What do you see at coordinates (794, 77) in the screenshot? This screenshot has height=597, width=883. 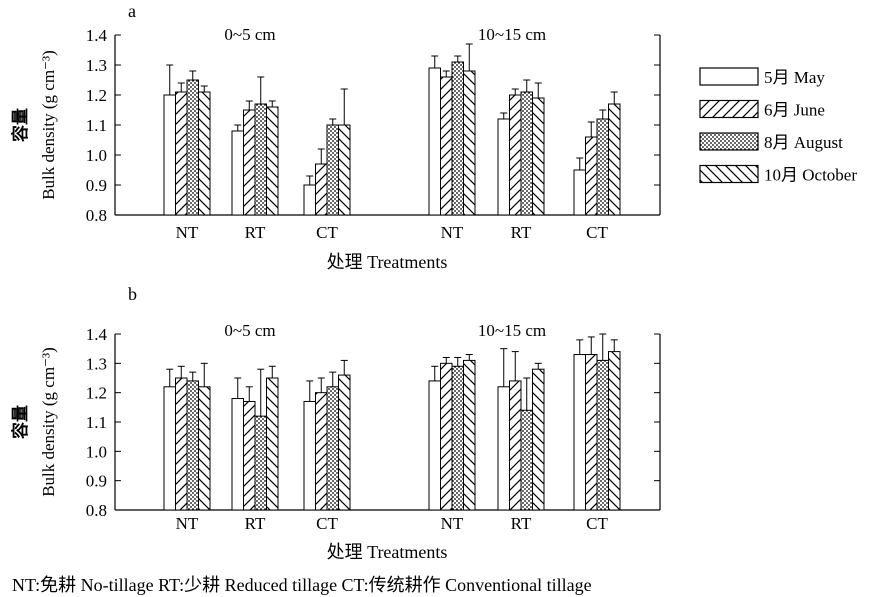 I see `legend-label: 5月 May` at bounding box center [794, 77].